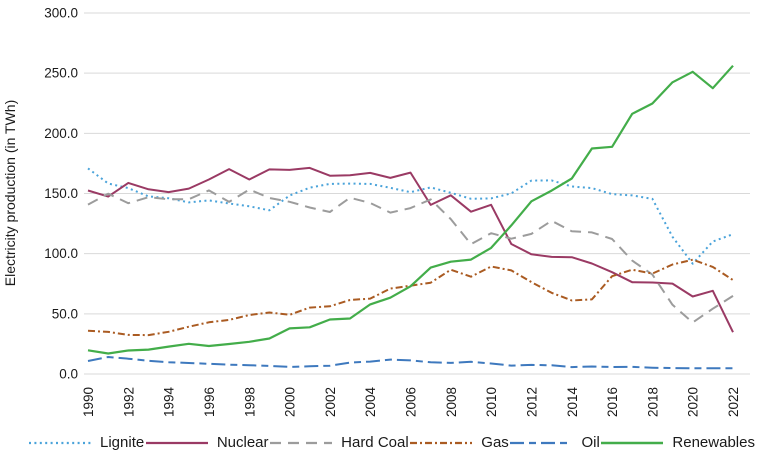 The width and height of the screenshot is (757, 457). Describe the element at coordinates (612, 402) in the screenshot. I see `x-tick-label: 2016` at that location.